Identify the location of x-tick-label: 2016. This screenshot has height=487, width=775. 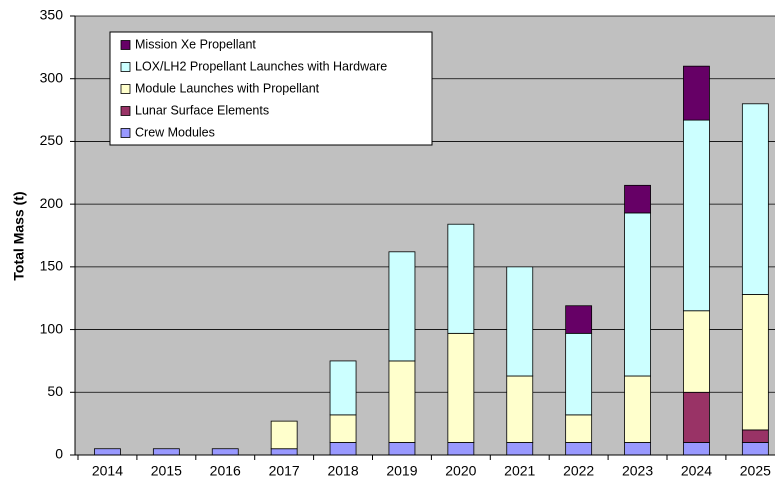
(225, 471).